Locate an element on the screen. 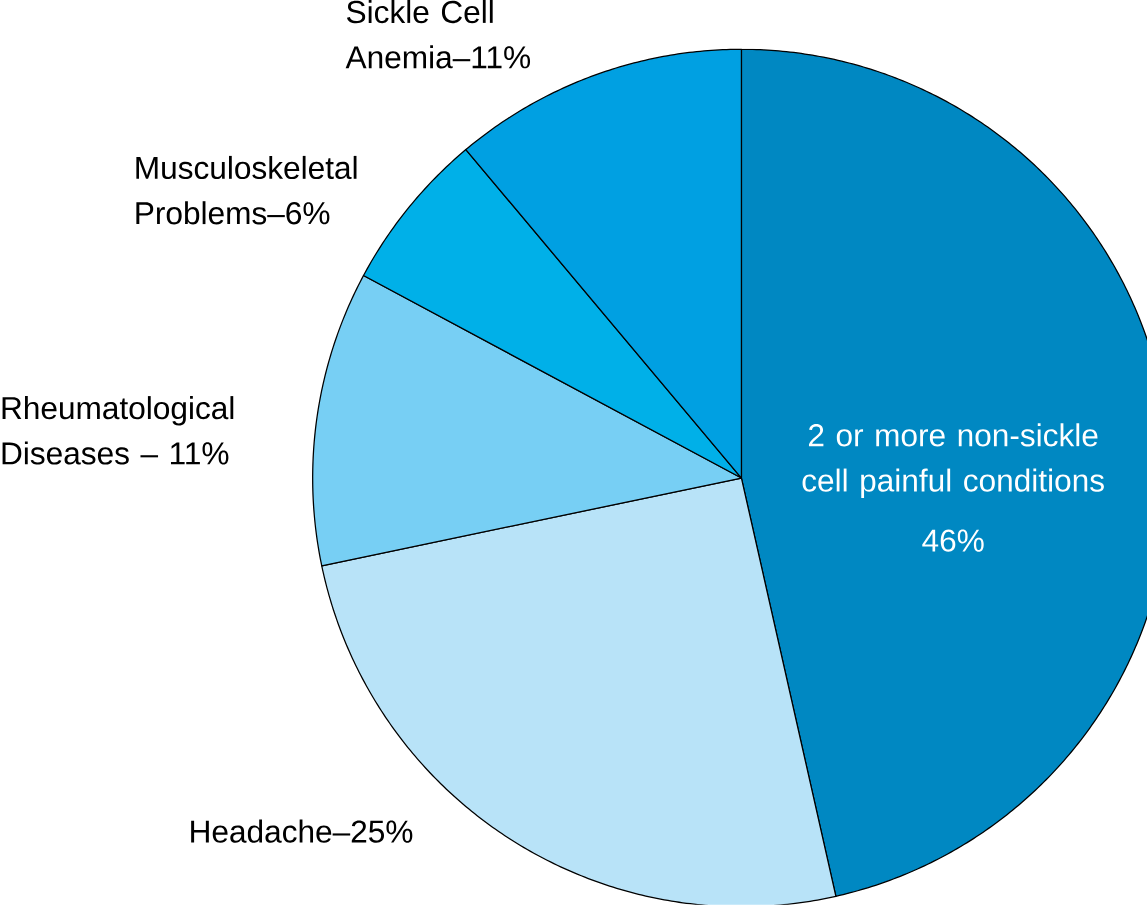 The height and width of the screenshot is (905, 1147). slice-label: Musculoskeletal Problems–6% is located at coordinates (246, 190).